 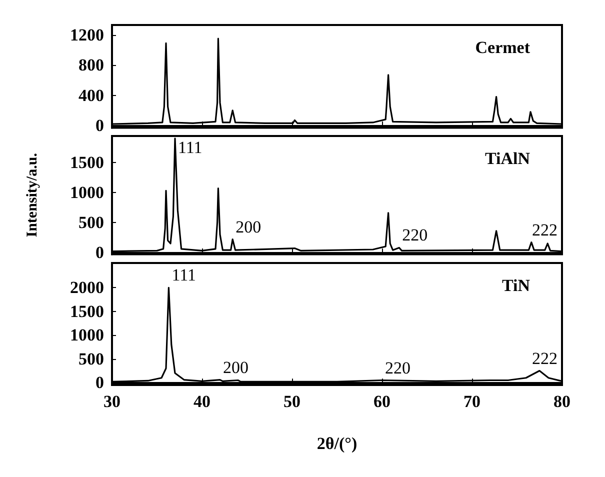 What do you see at coordinates (202, 401) in the screenshot?
I see `x-tick-label: 40` at bounding box center [202, 401].